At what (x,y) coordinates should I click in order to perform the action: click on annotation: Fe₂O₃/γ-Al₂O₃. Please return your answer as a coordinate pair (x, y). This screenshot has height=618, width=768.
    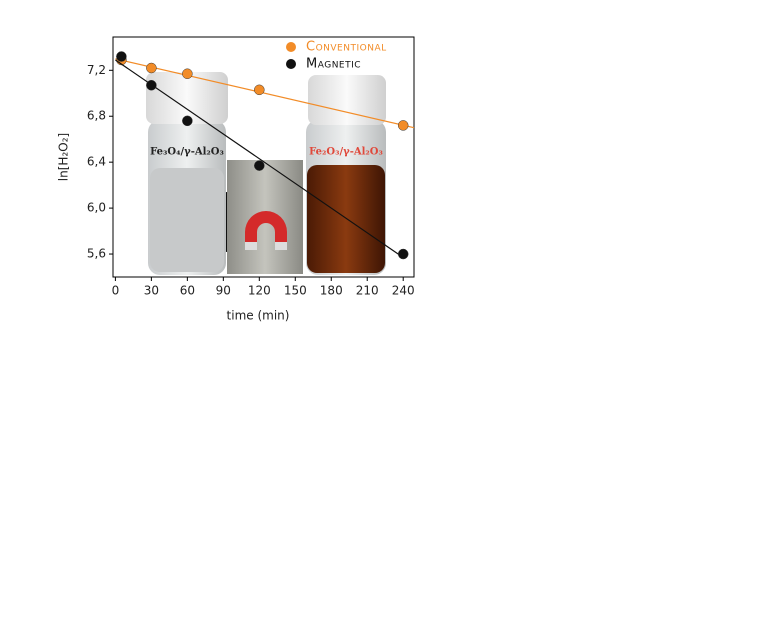
    Looking at the image, I should click on (346, 152).